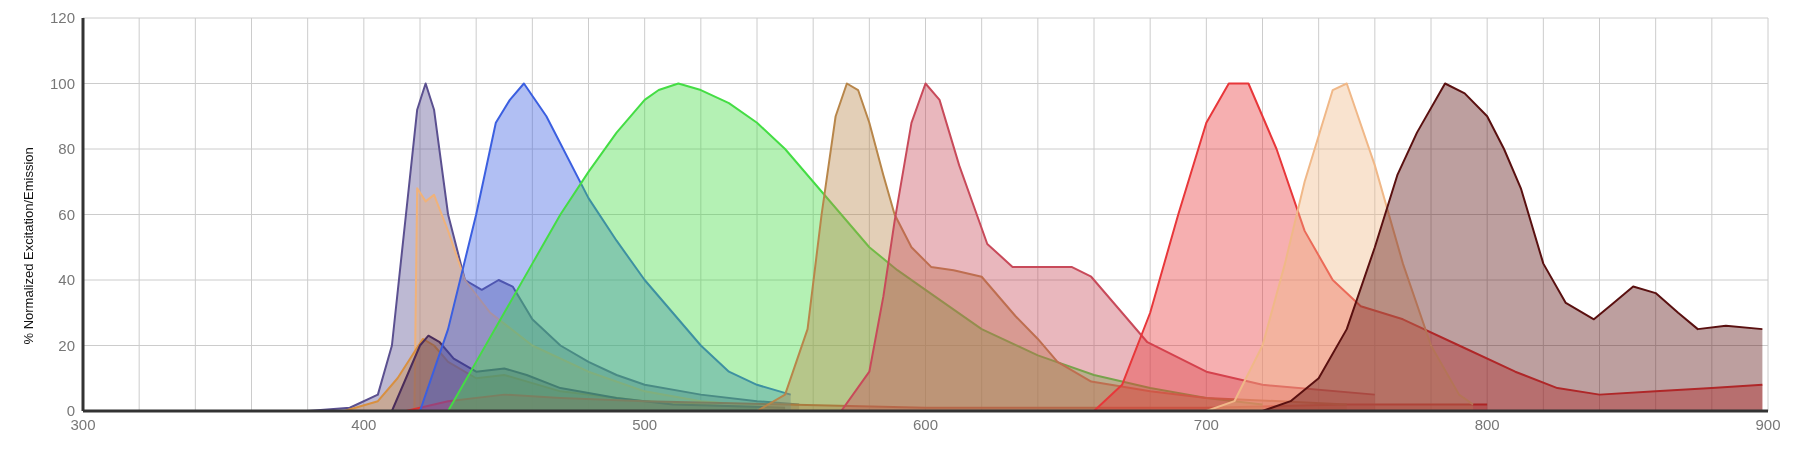  I want to click on y-axis-title: % Normalized Excitation/Emission, so click(28, 246).